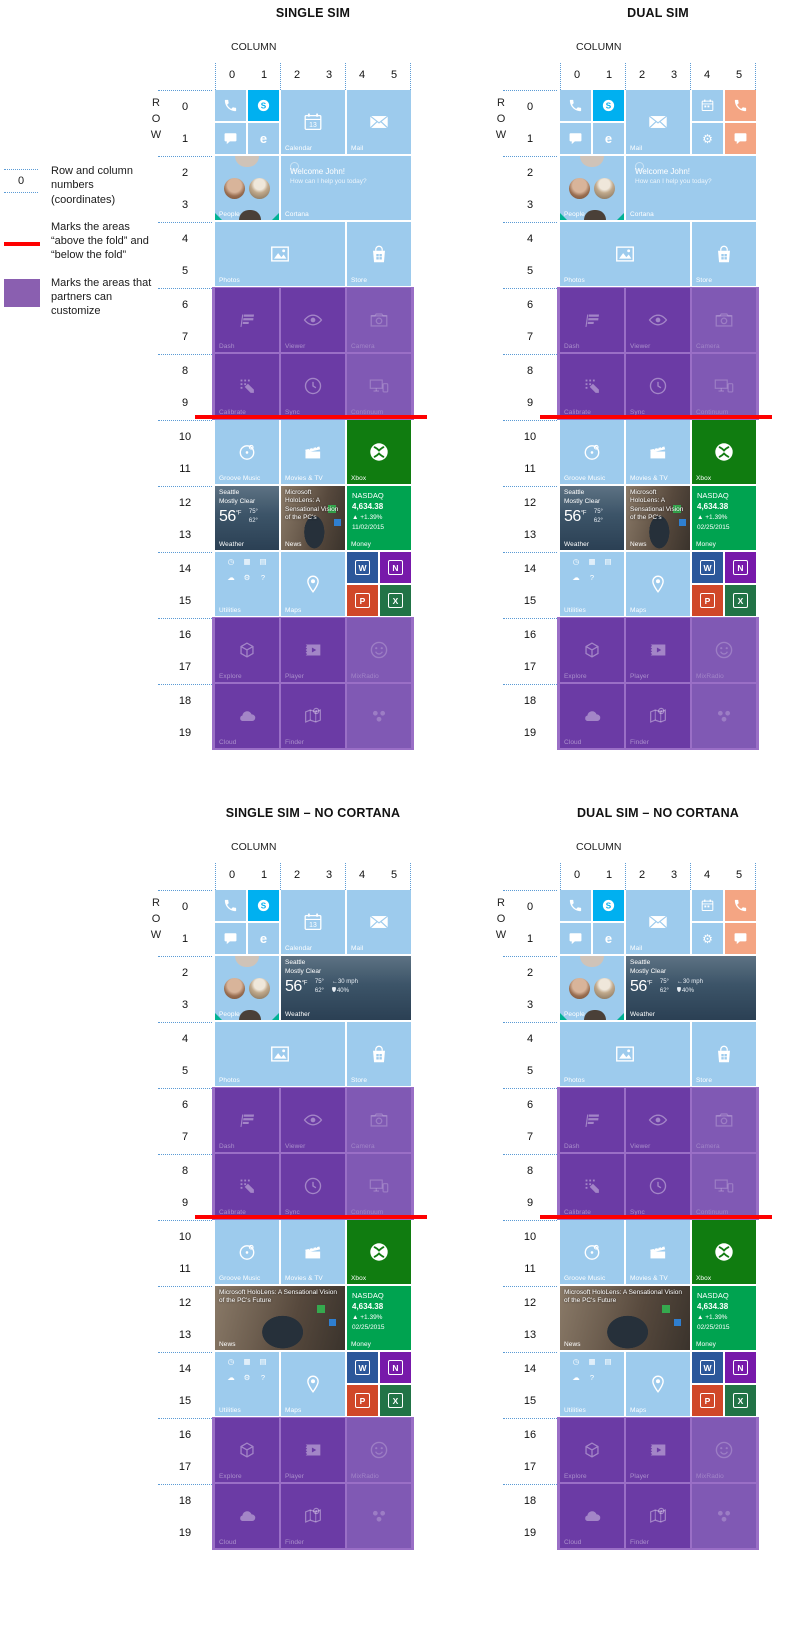 This screenshot has height=1646, width=796. I want to click on tile-powerpoint: P, so click(362, 600).